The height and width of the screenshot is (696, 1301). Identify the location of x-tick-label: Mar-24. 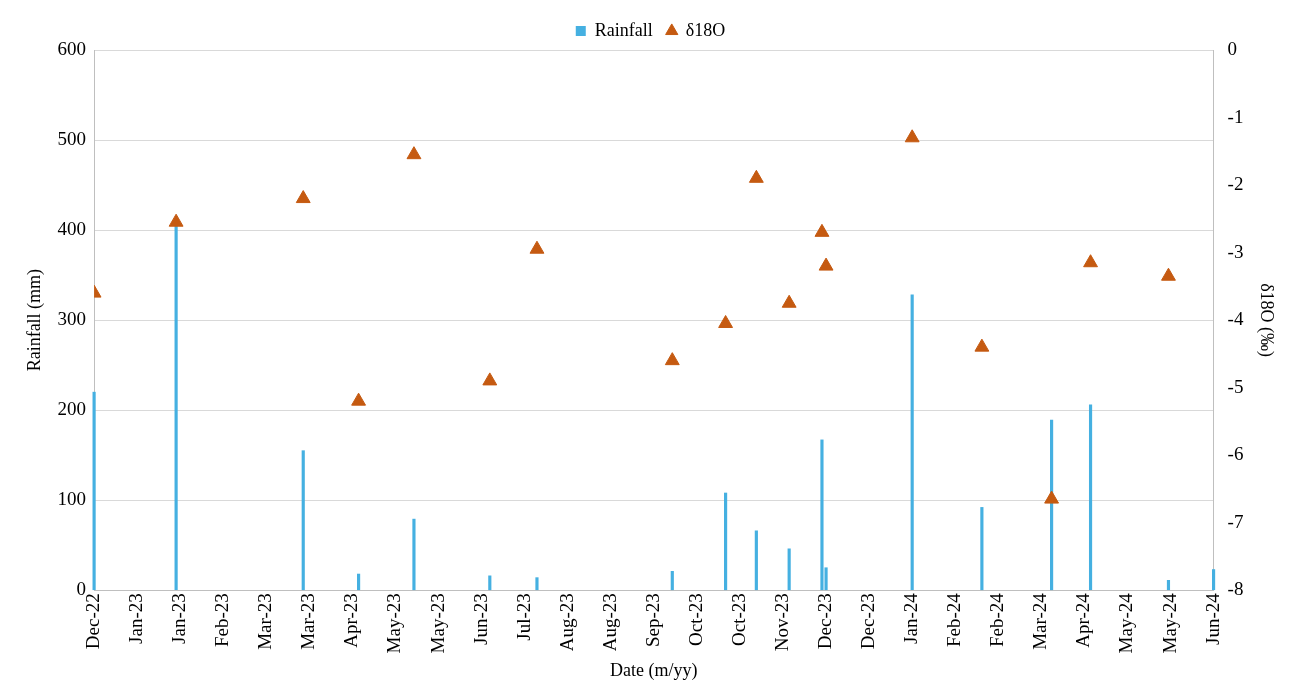
(1040, 621).